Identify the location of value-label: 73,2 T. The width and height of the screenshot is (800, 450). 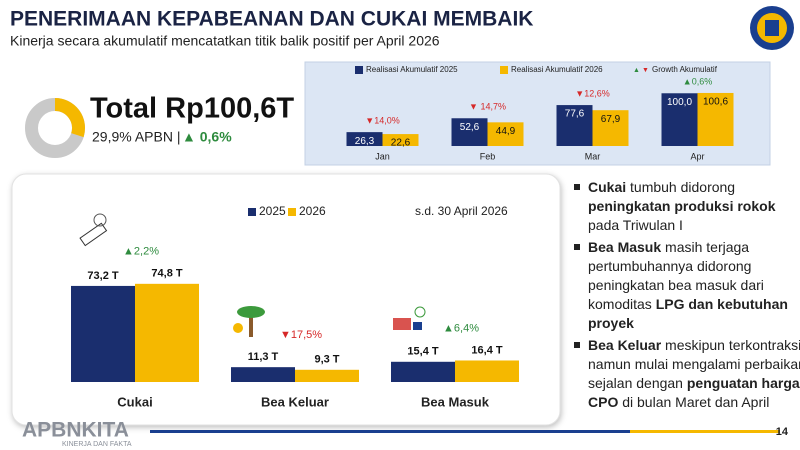
(102, 276).